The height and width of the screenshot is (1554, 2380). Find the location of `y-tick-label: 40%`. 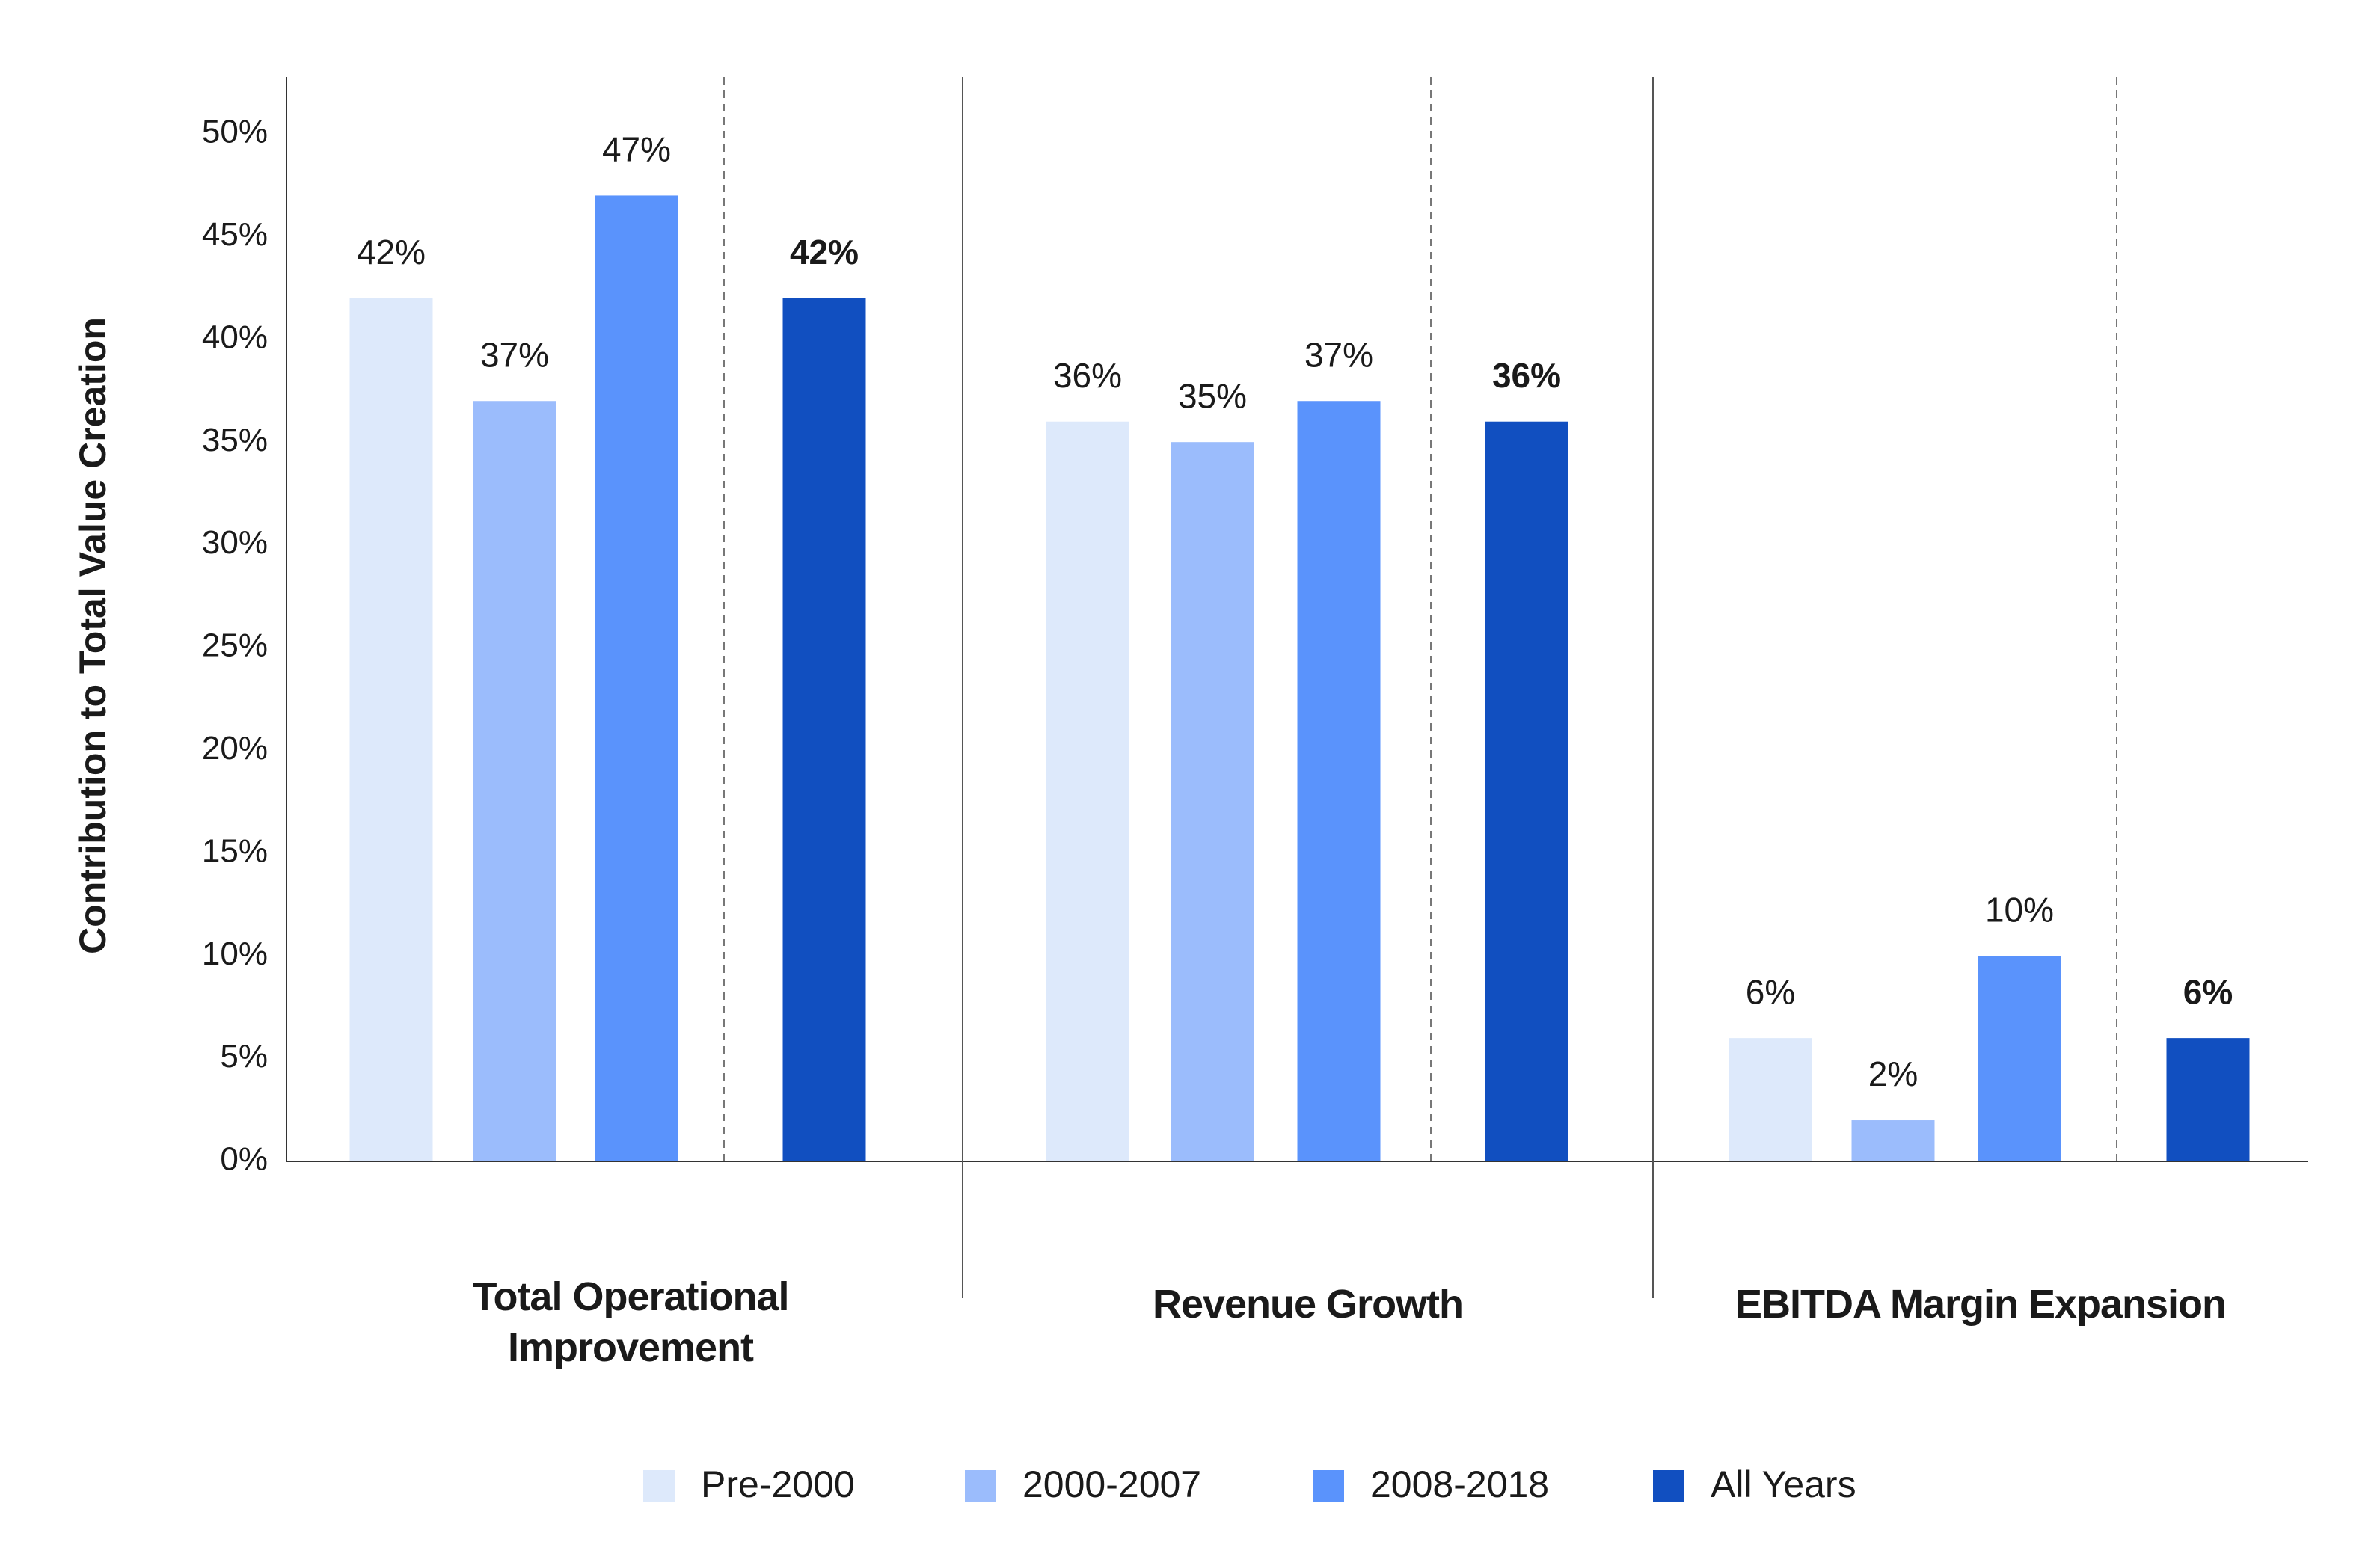

y-tick-label: 40% is located at coordinates (235, 337).